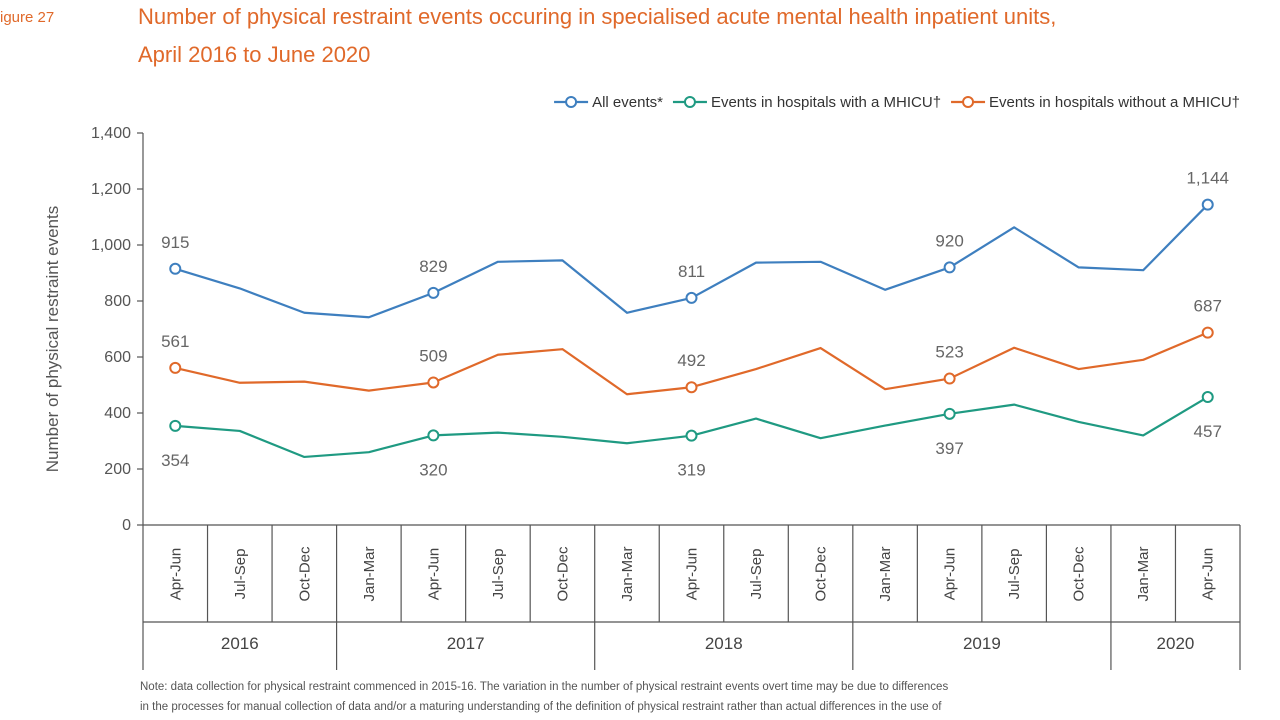 The height and width of the screenshot is (720, 1280). Describe the element at coordinates (433, 266) in the screenshot. I see `data-label-all: 829` at that location.